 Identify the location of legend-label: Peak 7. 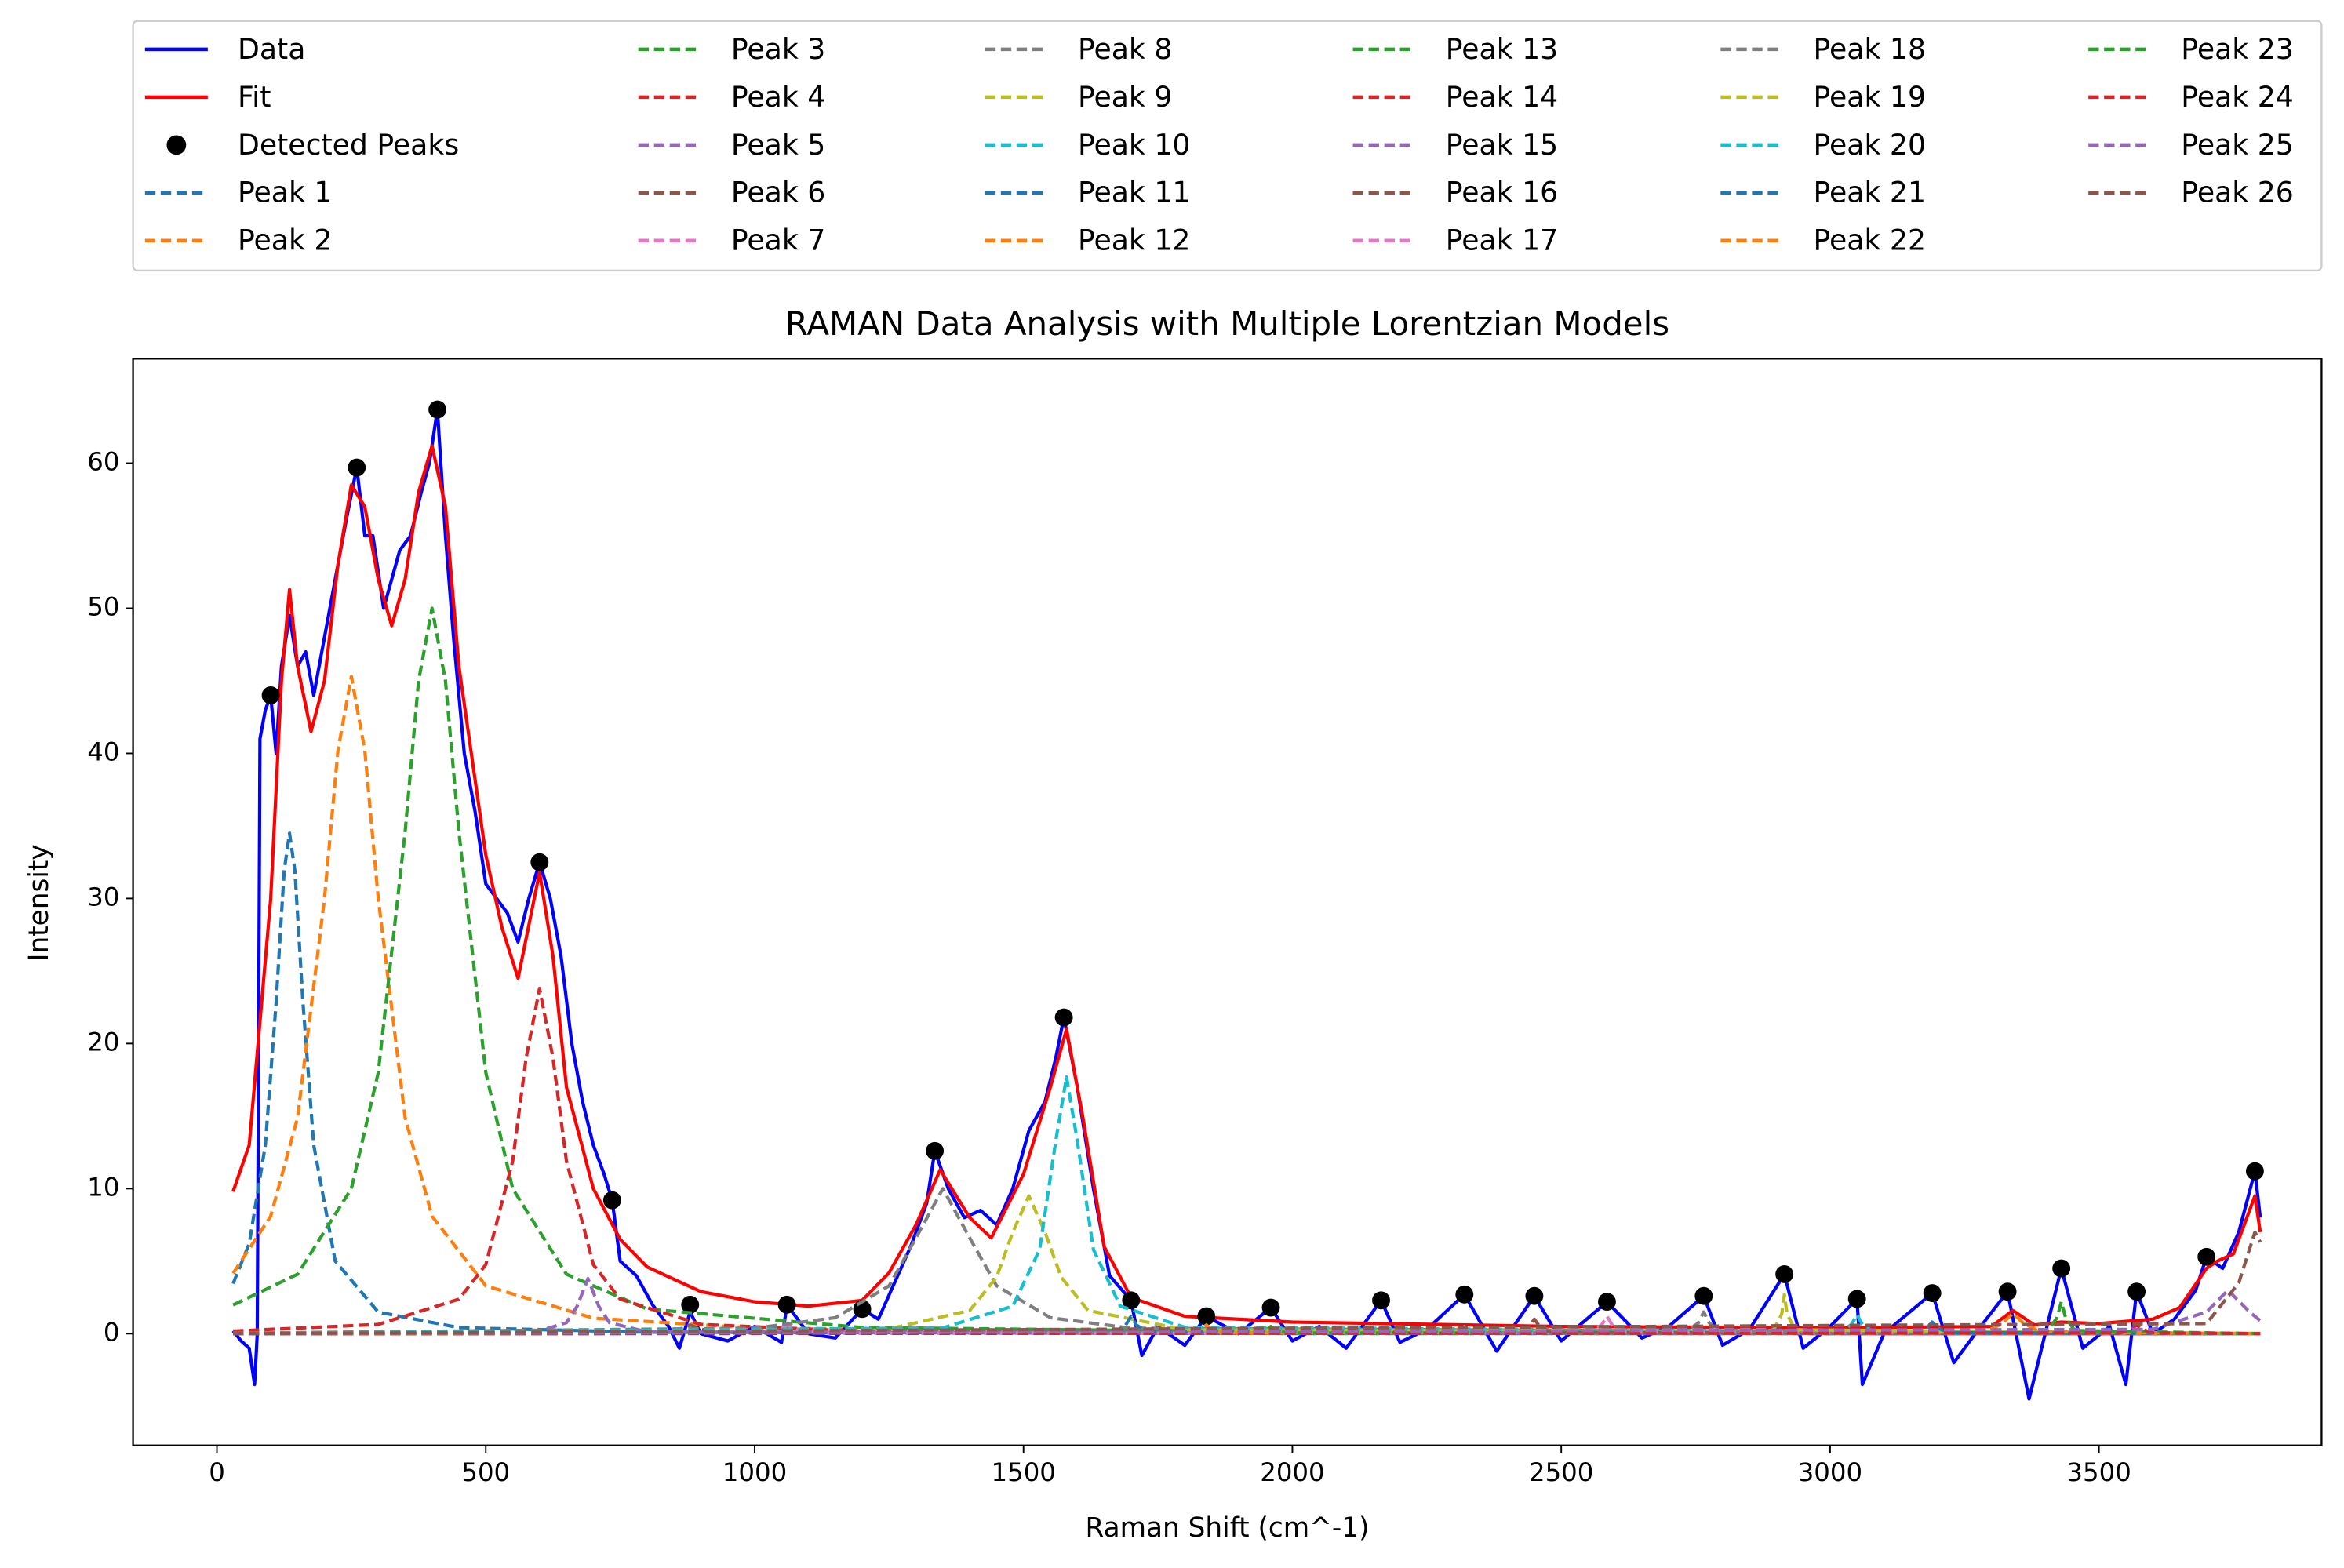
(778, 240).